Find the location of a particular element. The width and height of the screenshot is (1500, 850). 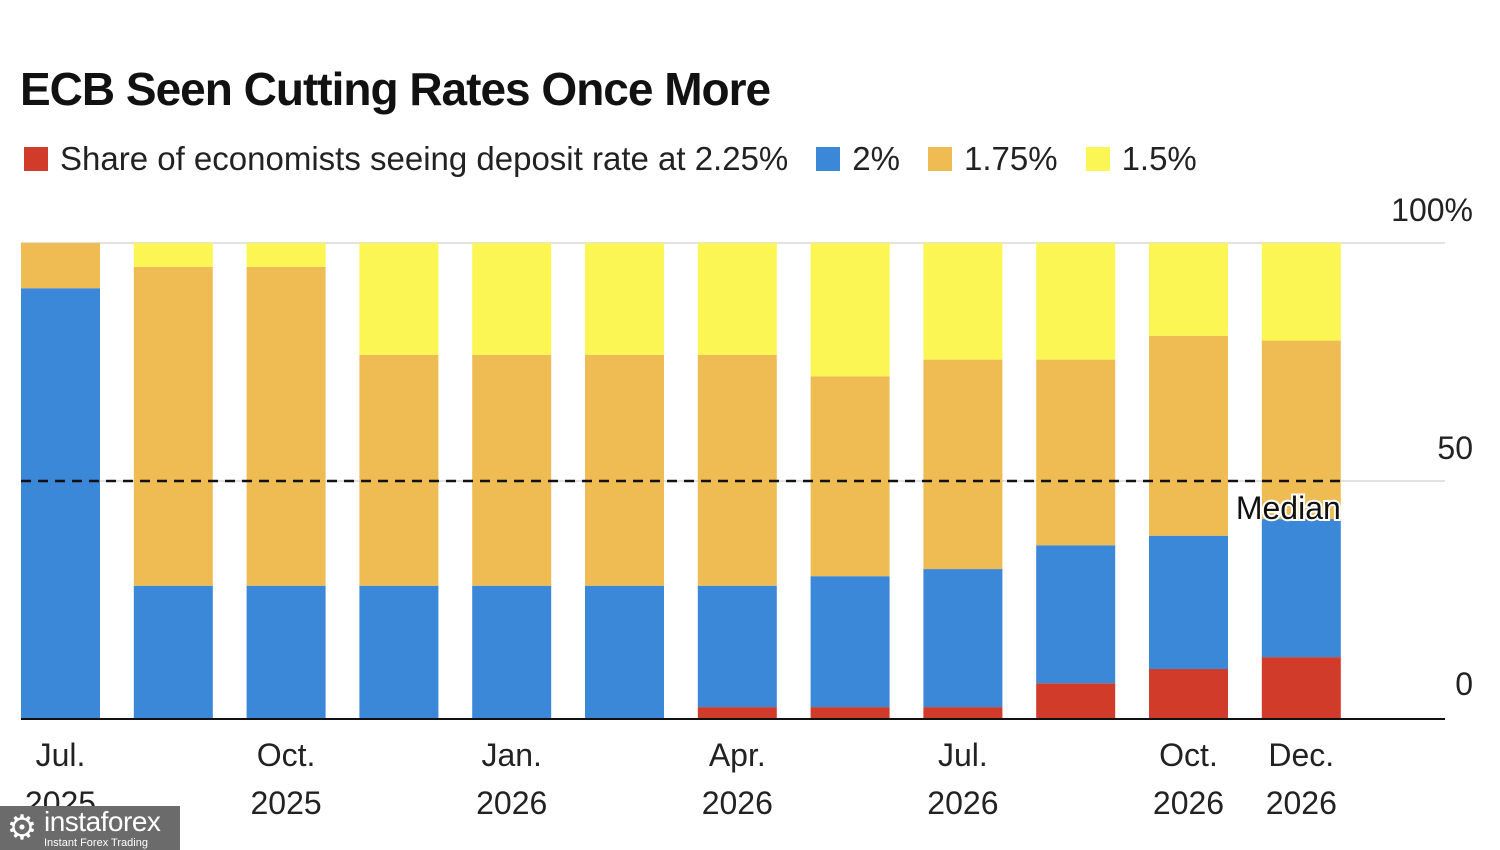

x-tick-label-5-year: 2026 is located at coordinates (1188, 803).